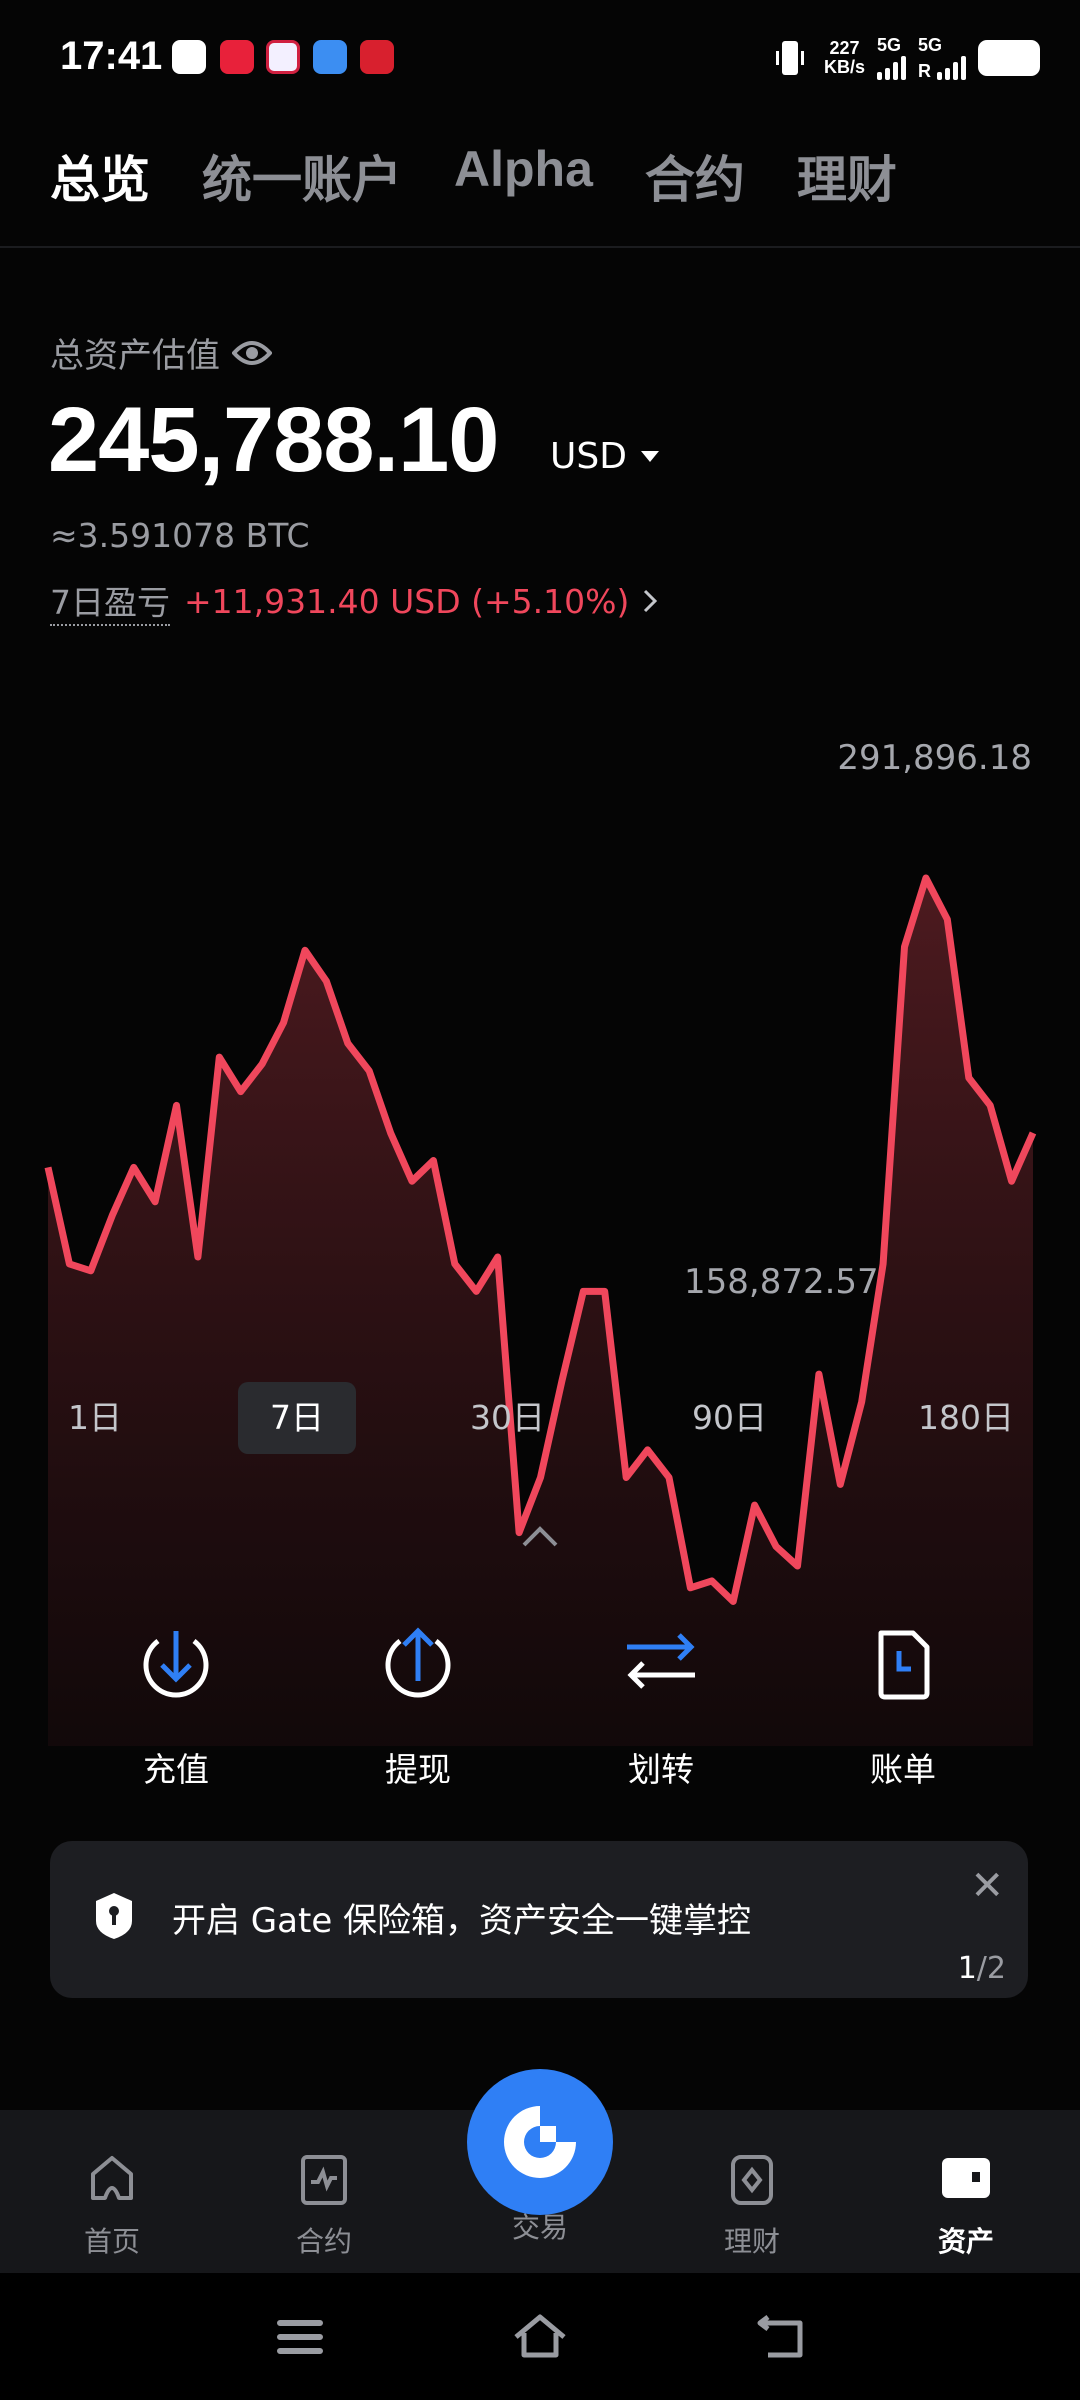  Describe the element at coordinates (523, 169) in the screenshot. I see `tab-alpha: Alpha` at that location.